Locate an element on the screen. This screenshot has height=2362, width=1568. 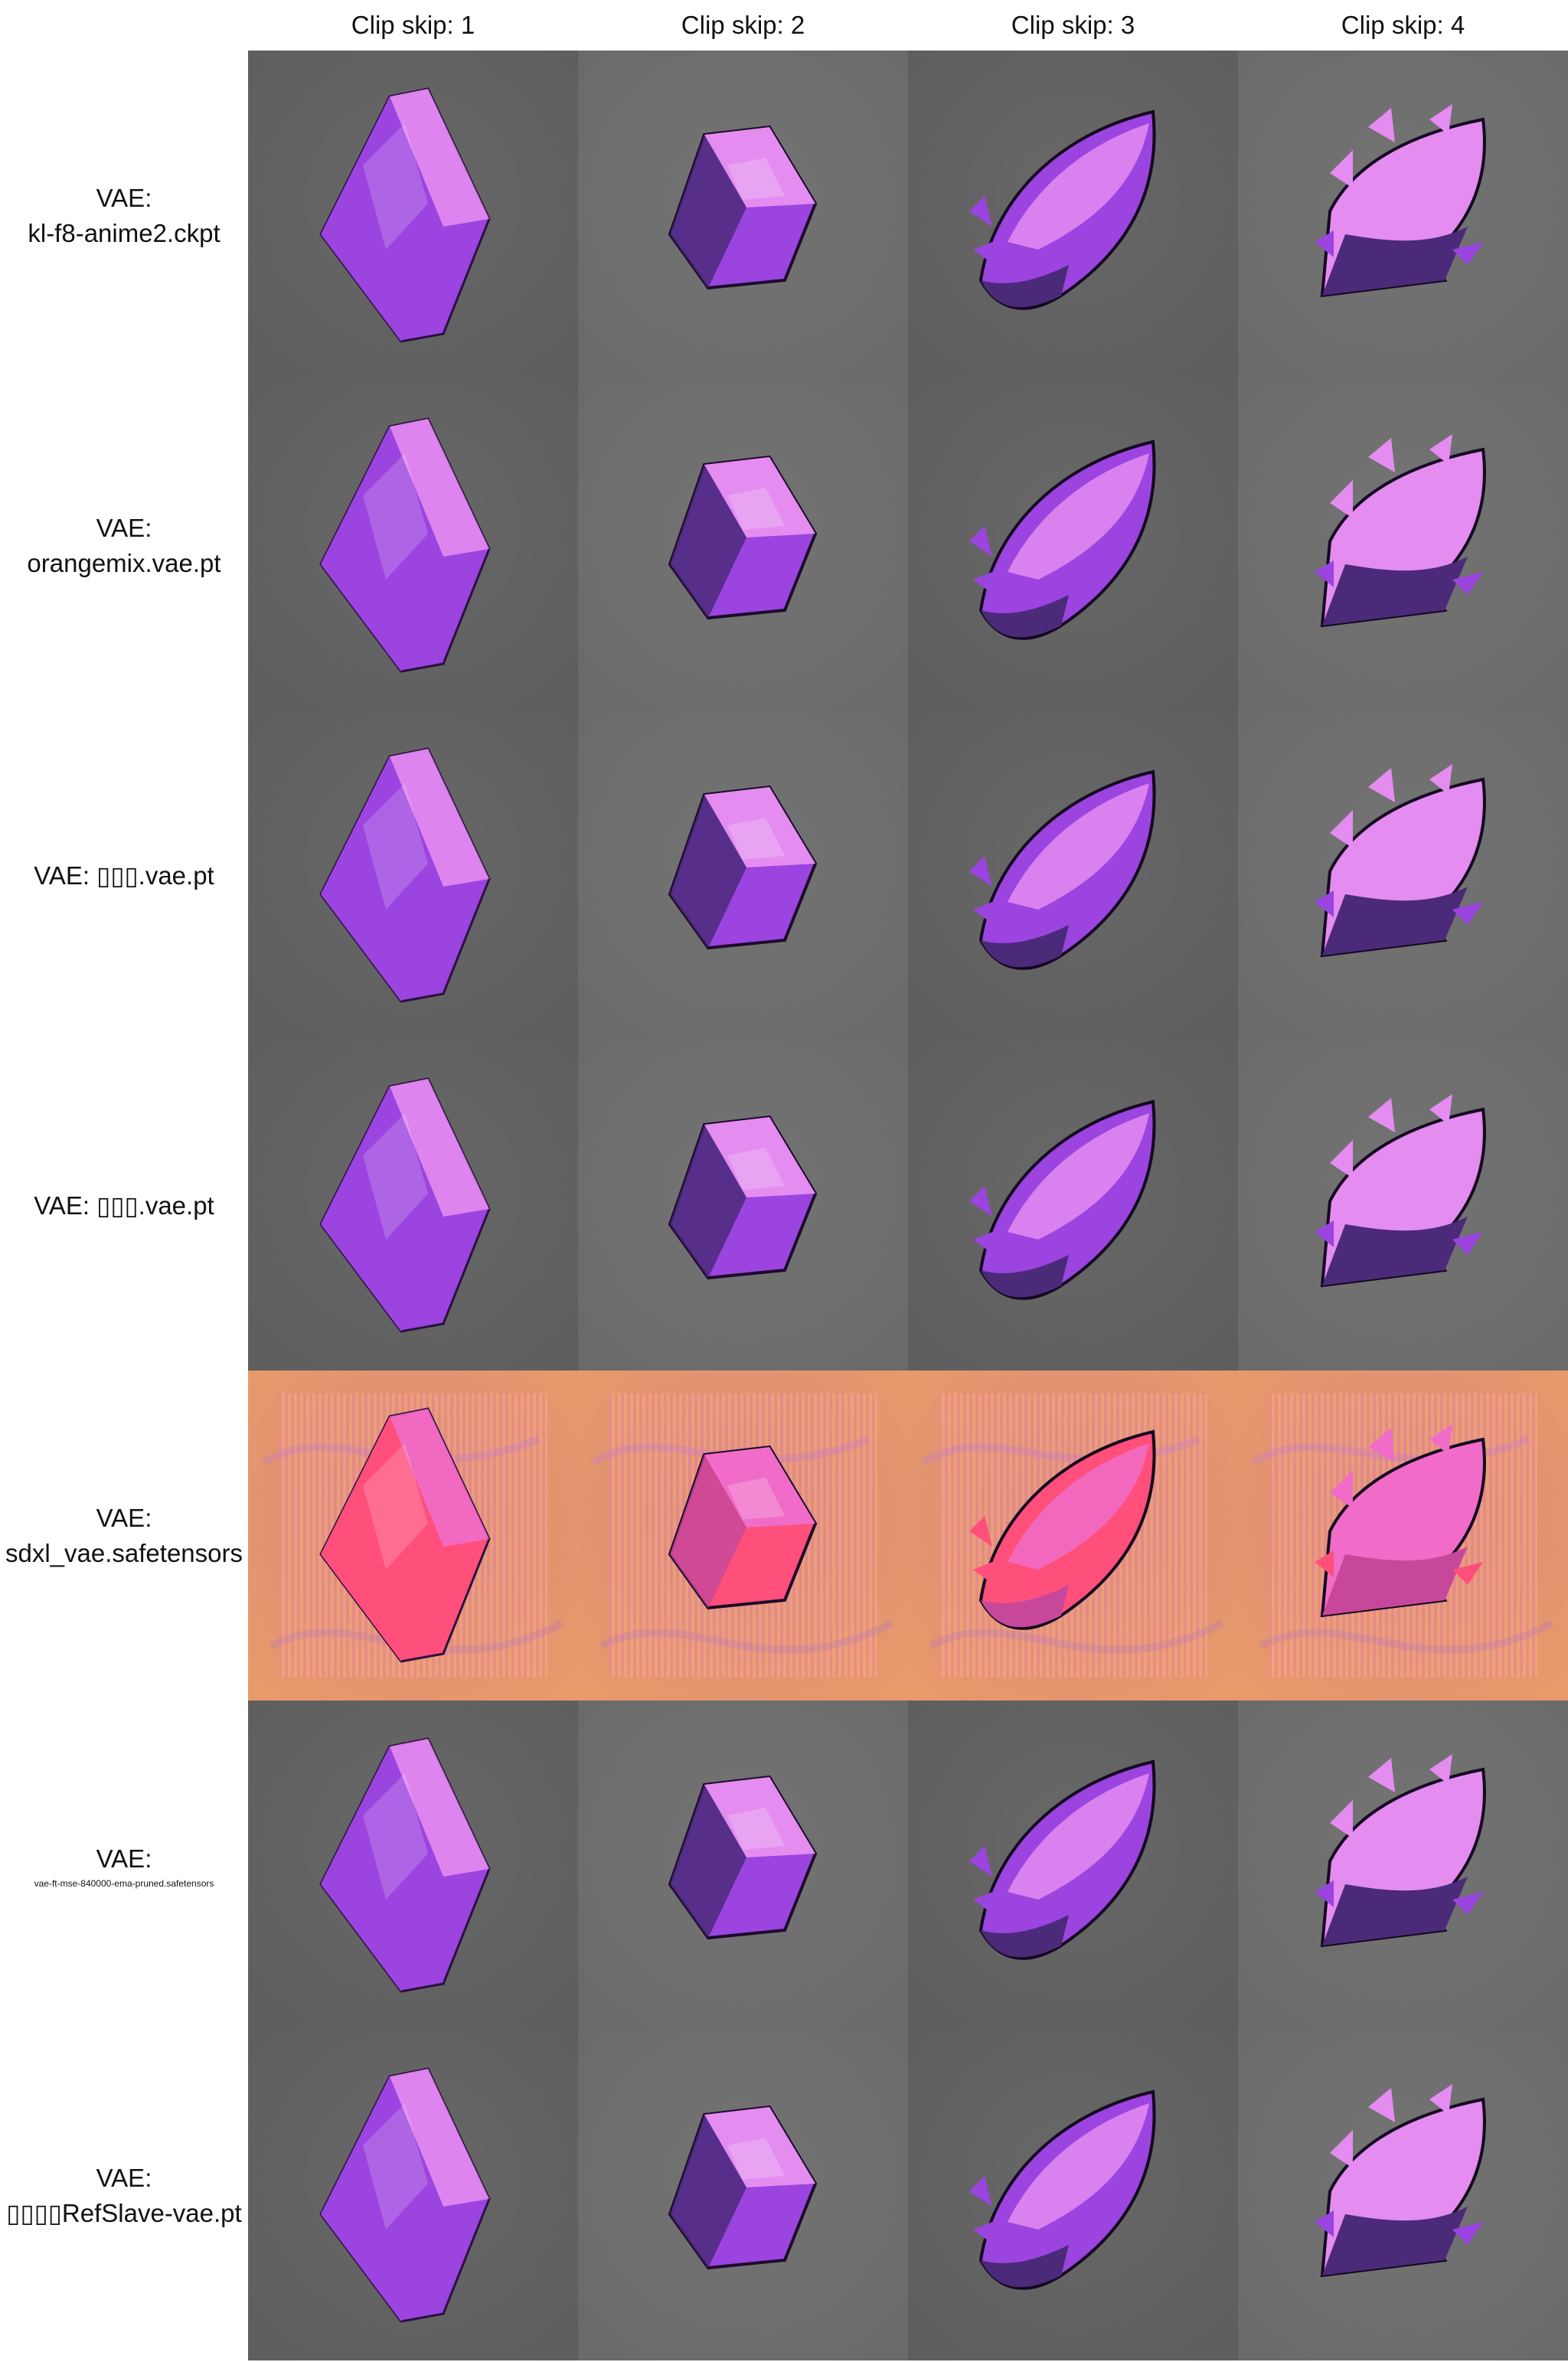
image-cell-r2-c4 is located at coordinates (1403, 546).